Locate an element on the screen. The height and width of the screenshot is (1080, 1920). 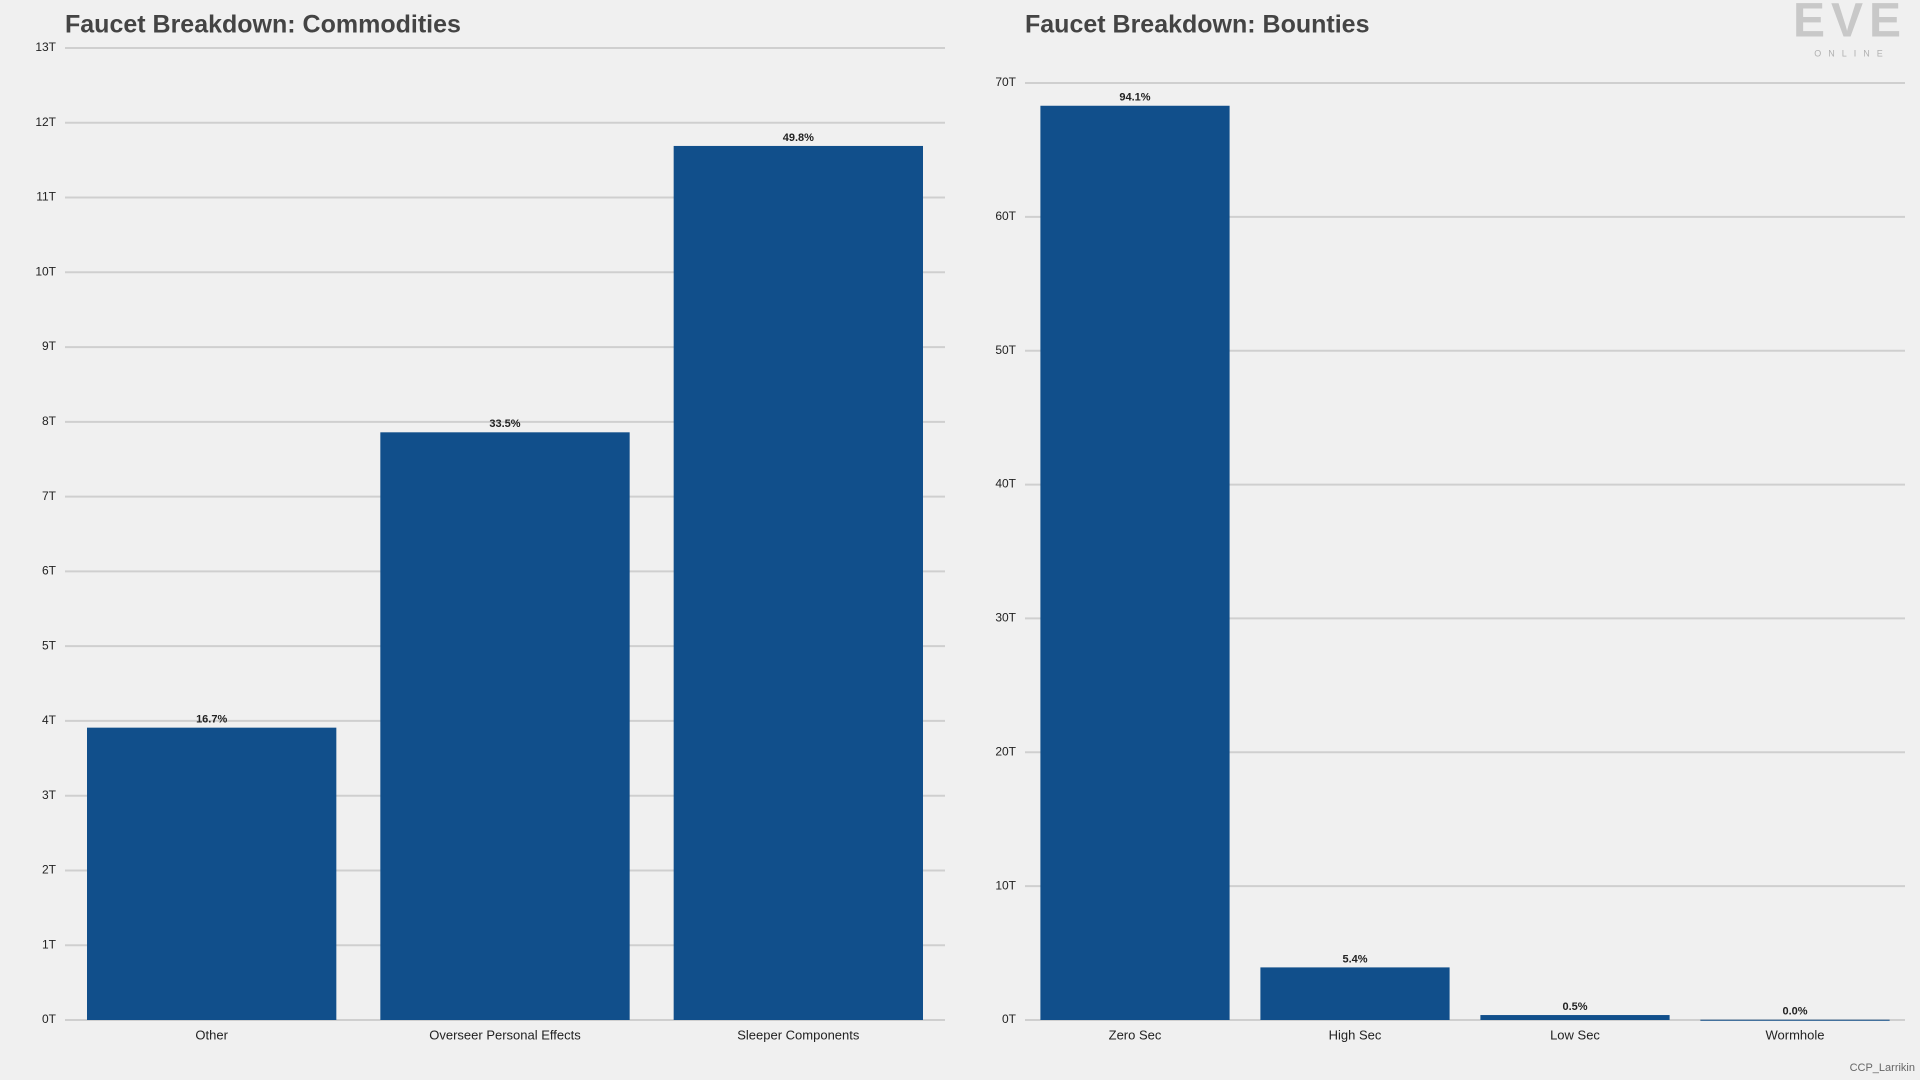
x-tick-label: Overseer Personal Effects is located at coordinates (505, 1034).